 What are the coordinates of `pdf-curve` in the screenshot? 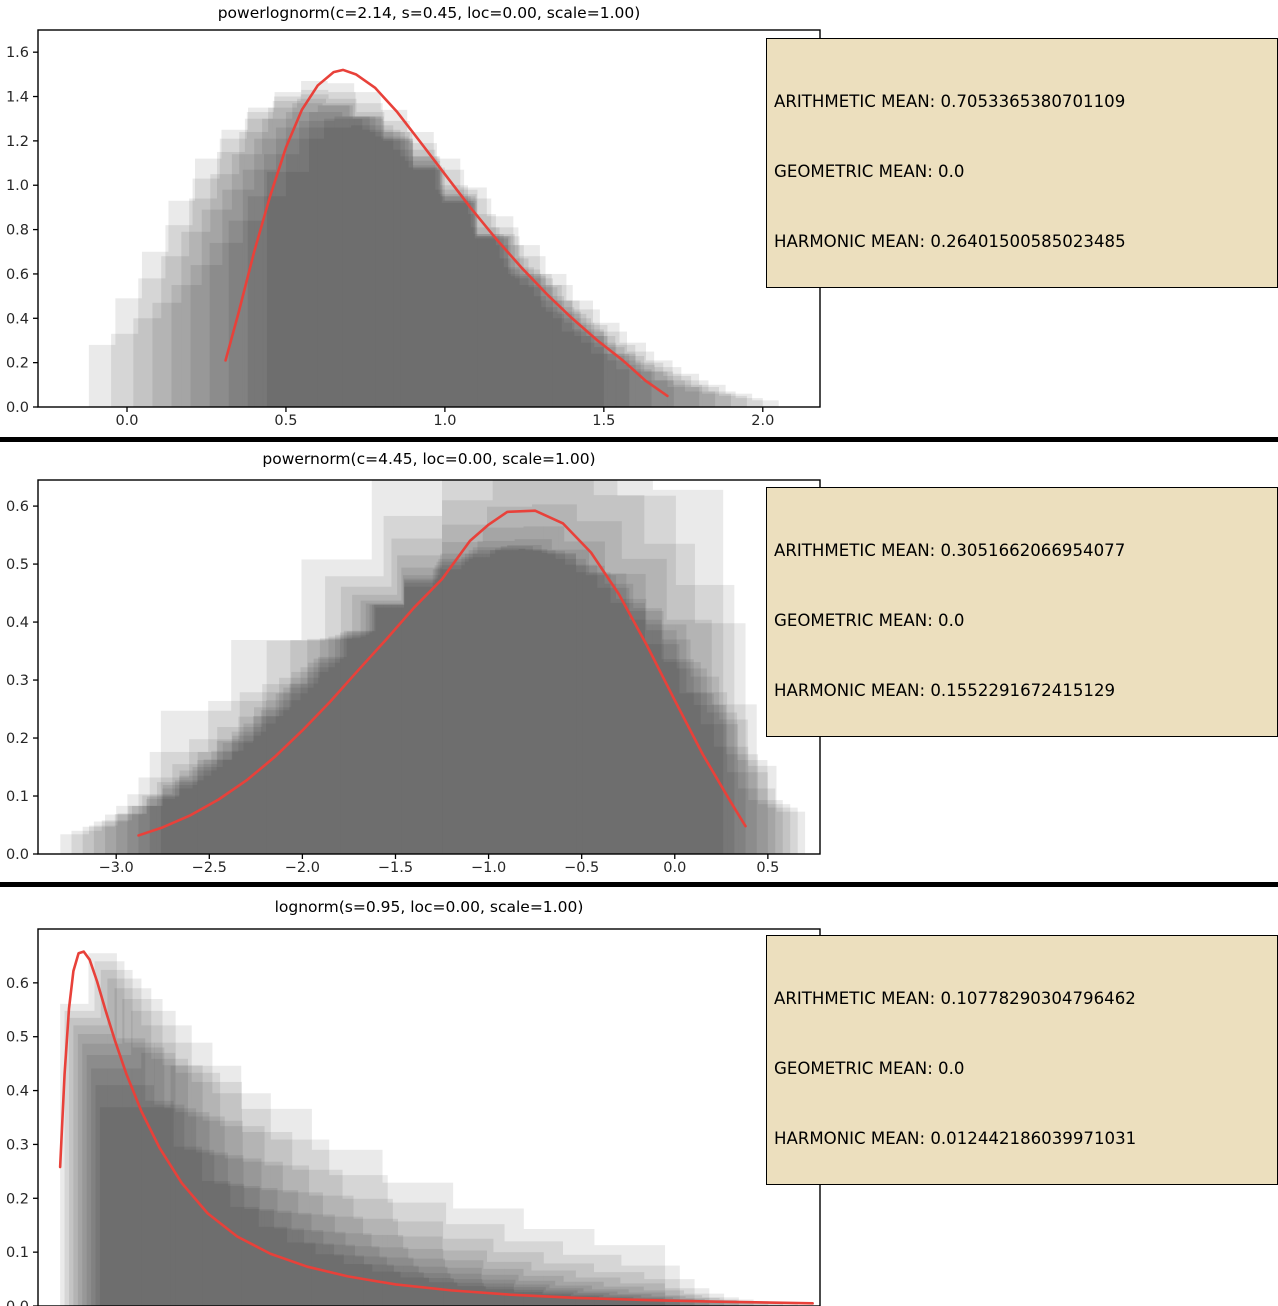 It's located at (442, 673).